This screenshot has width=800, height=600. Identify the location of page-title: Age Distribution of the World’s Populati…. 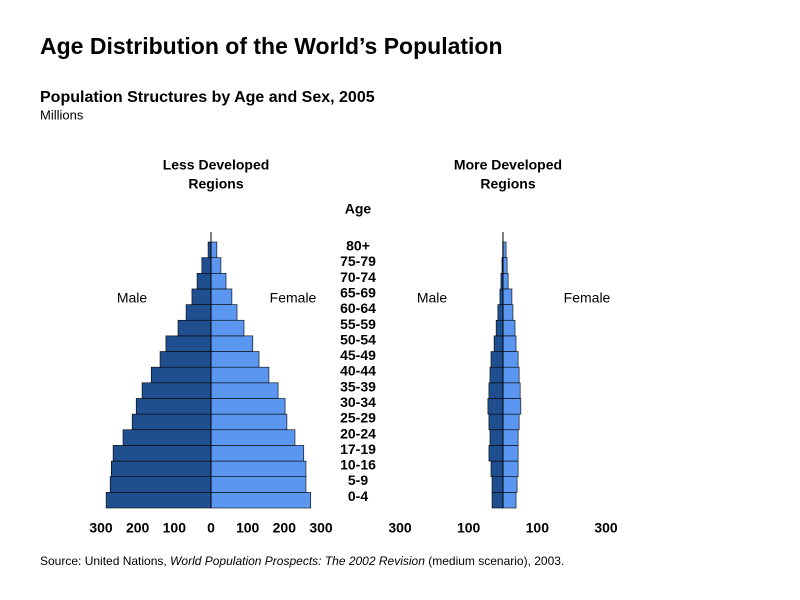
(271, 46).